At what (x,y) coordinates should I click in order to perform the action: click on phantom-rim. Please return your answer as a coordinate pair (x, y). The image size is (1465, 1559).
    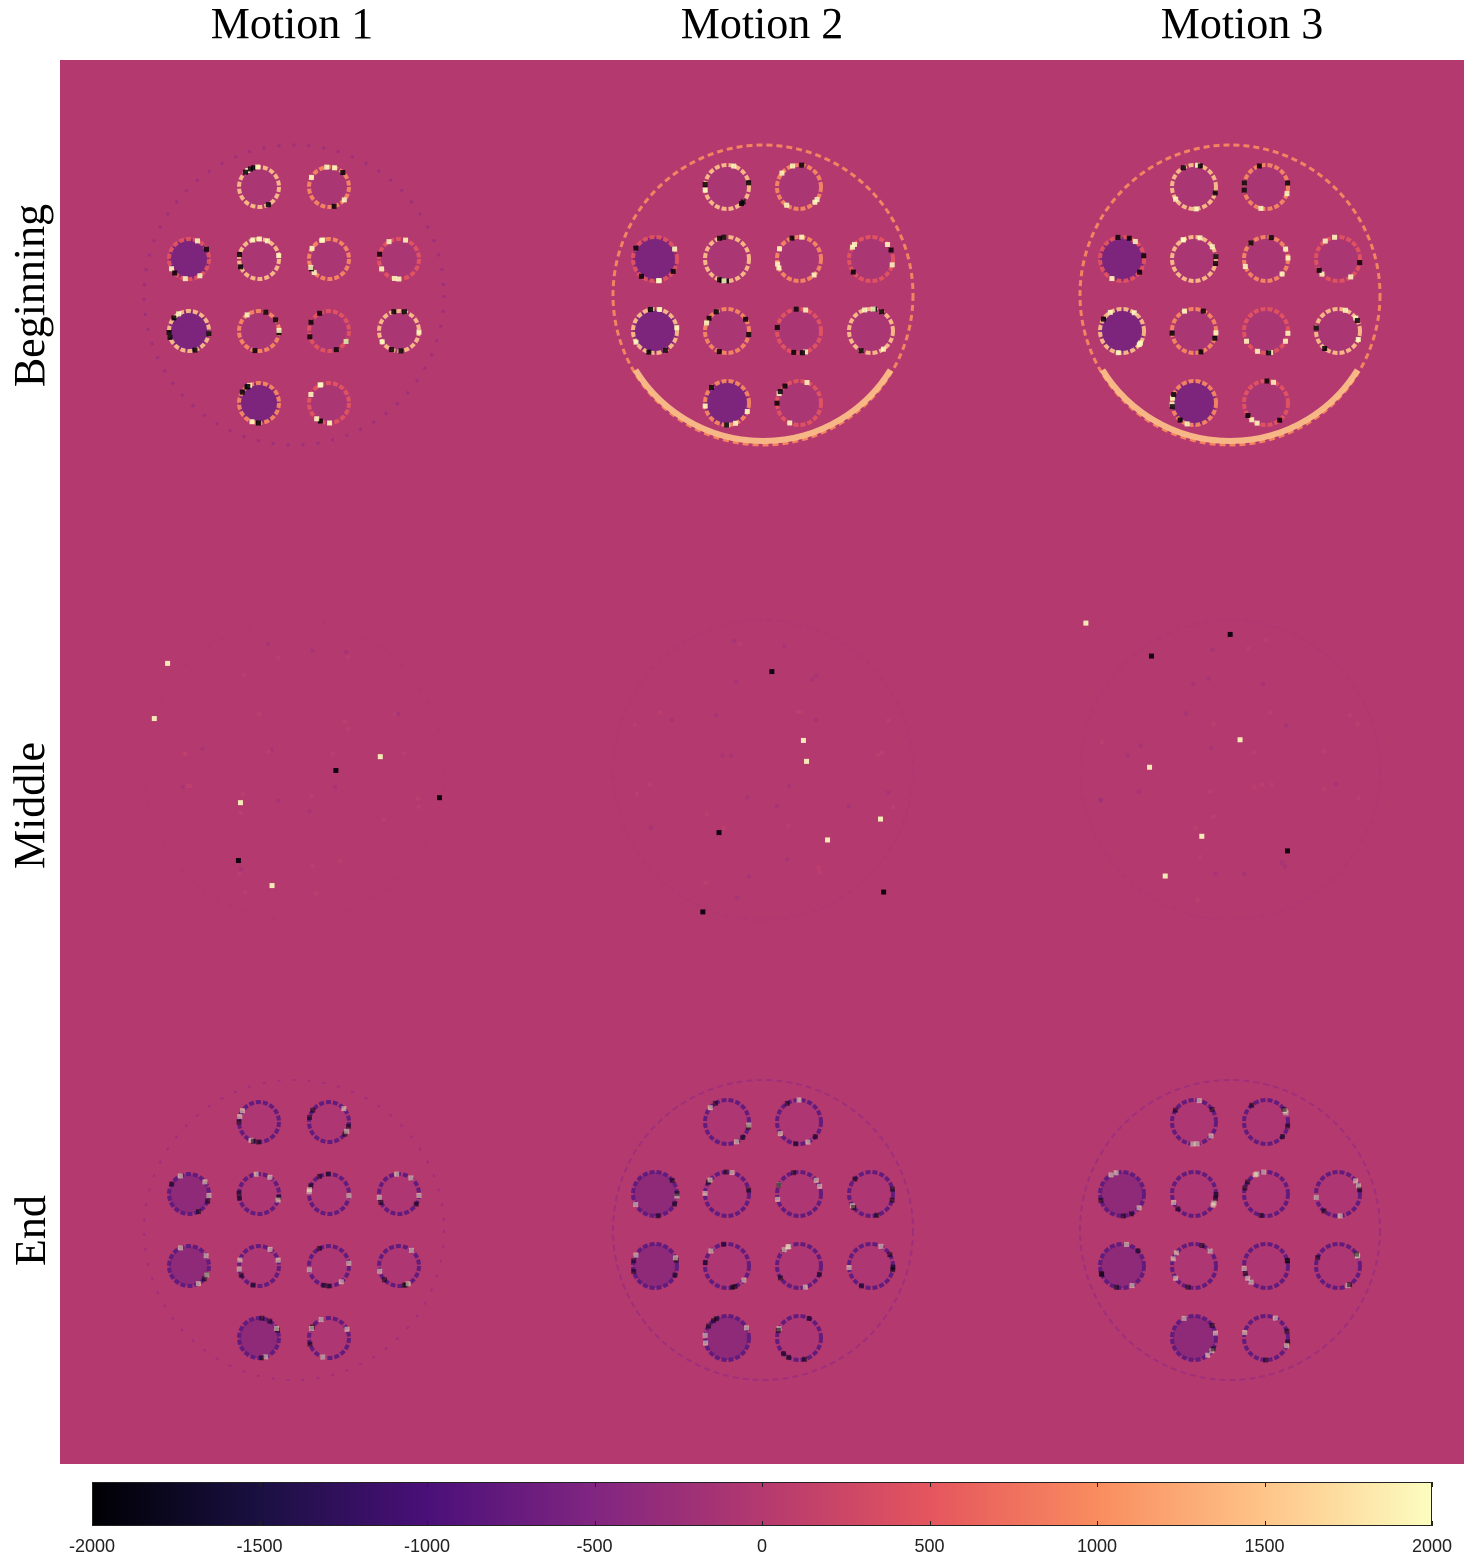
    Looking at the image, I should click on (1230, 1230).